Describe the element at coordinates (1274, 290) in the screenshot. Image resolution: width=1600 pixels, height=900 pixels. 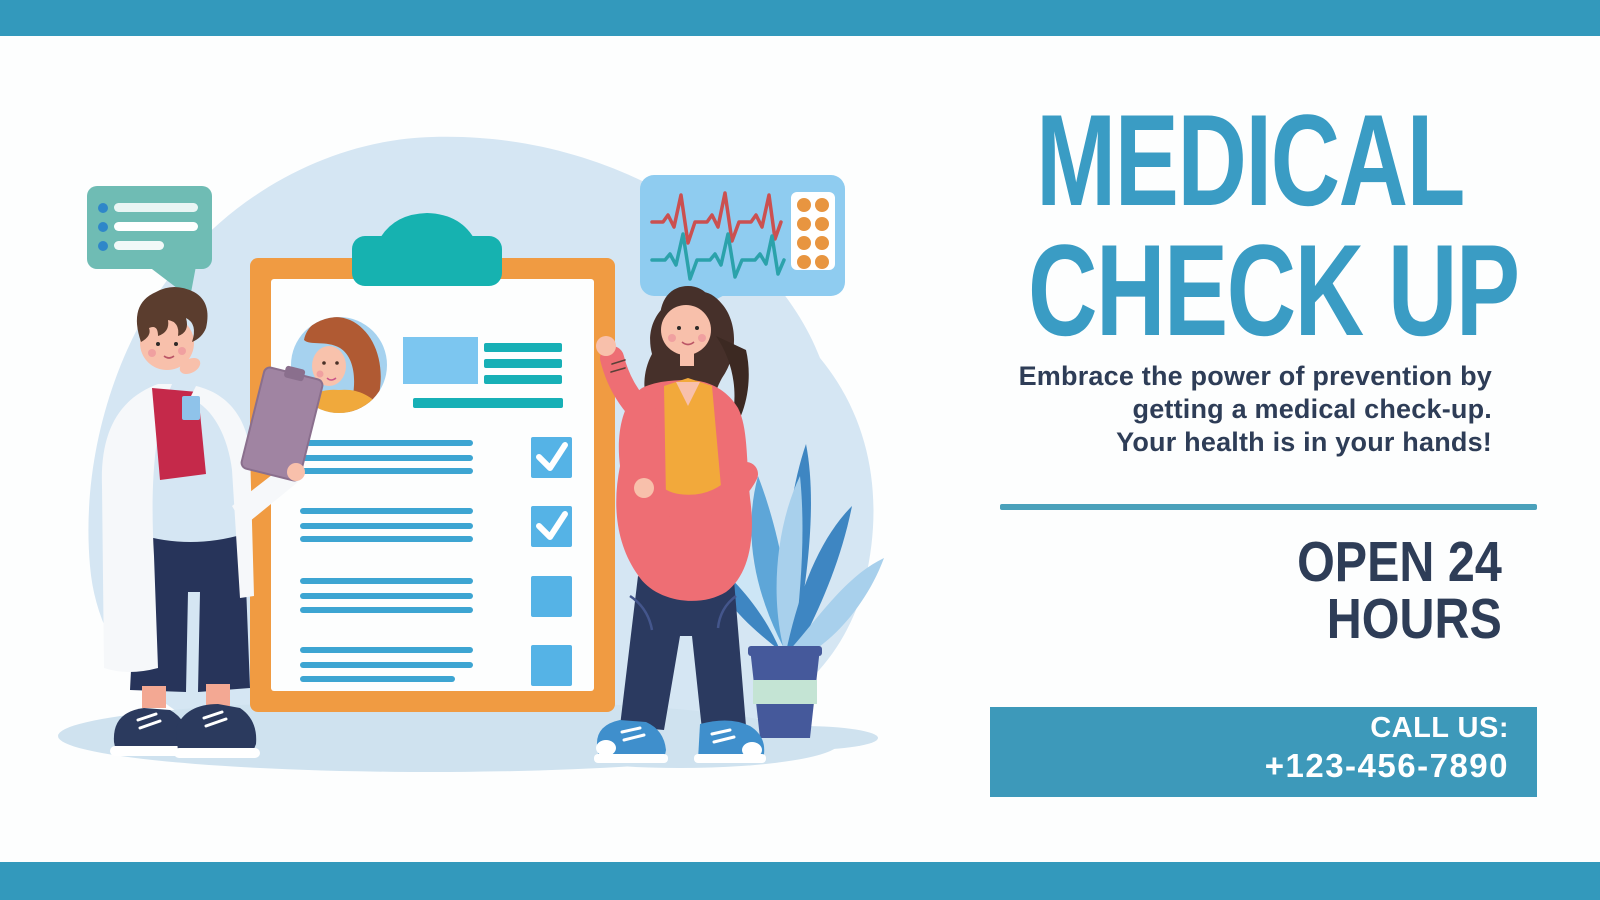
I see `title-line-2: CHECK UP` at that location.